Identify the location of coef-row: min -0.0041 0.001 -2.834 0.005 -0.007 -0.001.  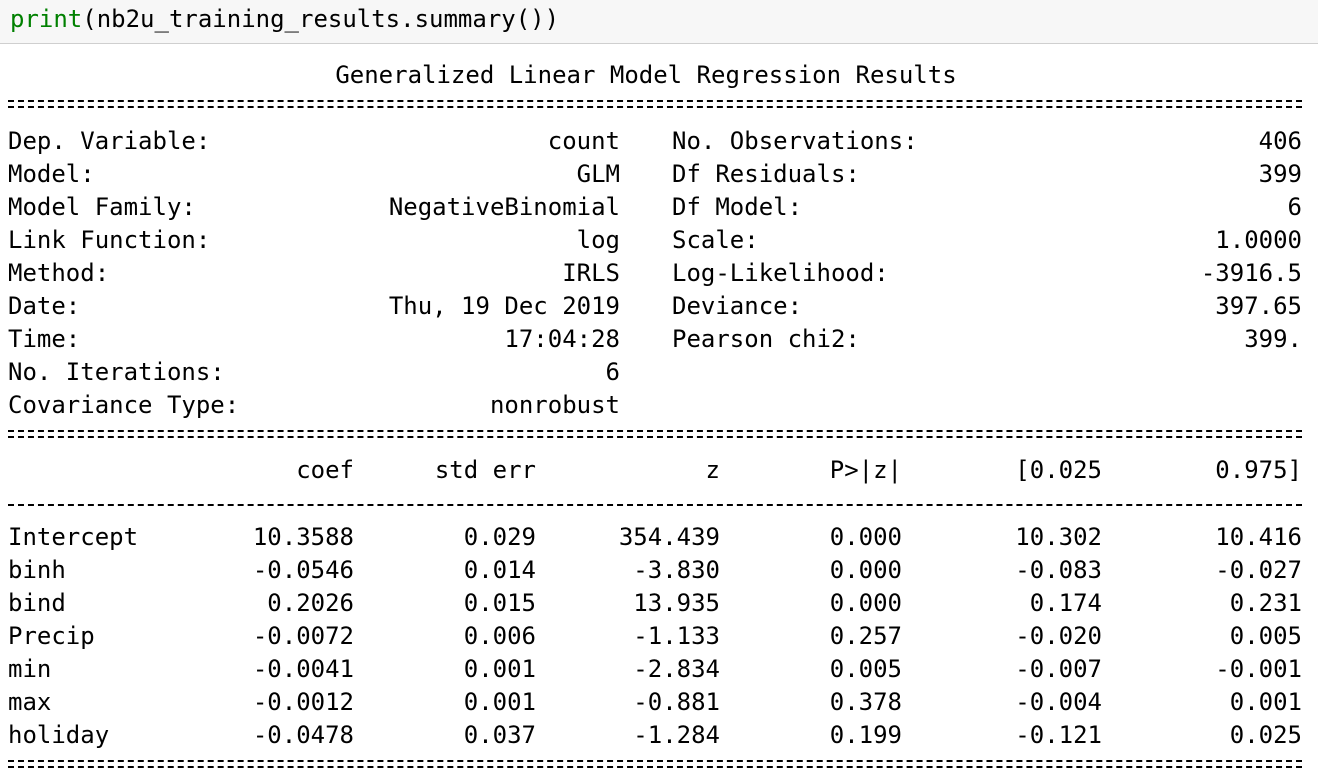
(655, 669).